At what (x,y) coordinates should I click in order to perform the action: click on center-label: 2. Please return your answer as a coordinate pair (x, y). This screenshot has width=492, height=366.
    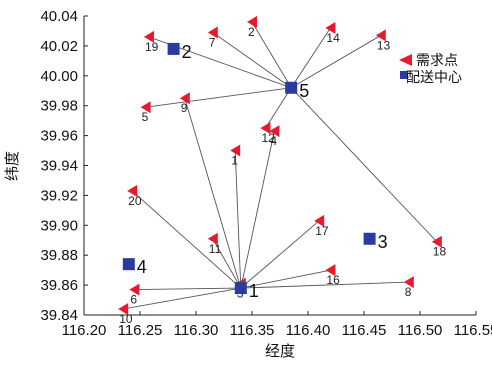
    Looking at the image, I should click on (187, 52).